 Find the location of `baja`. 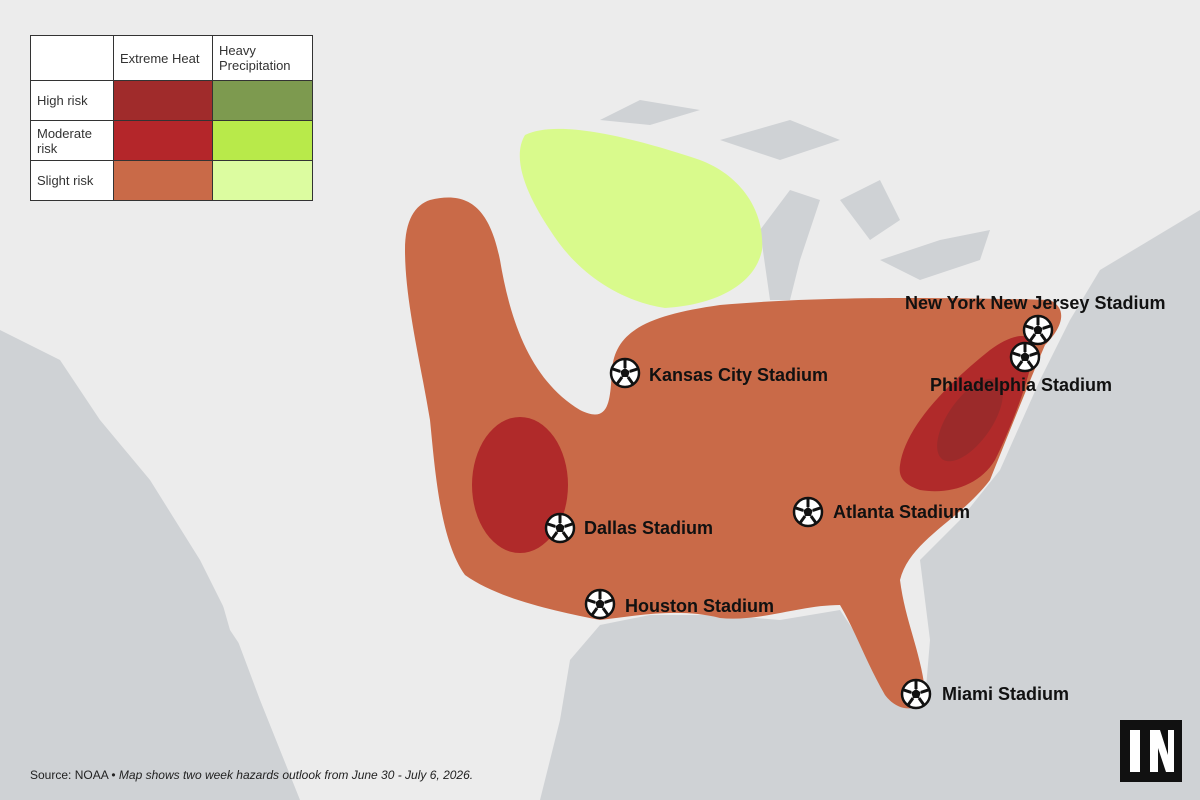

baja is located at coordinates (260, 650).